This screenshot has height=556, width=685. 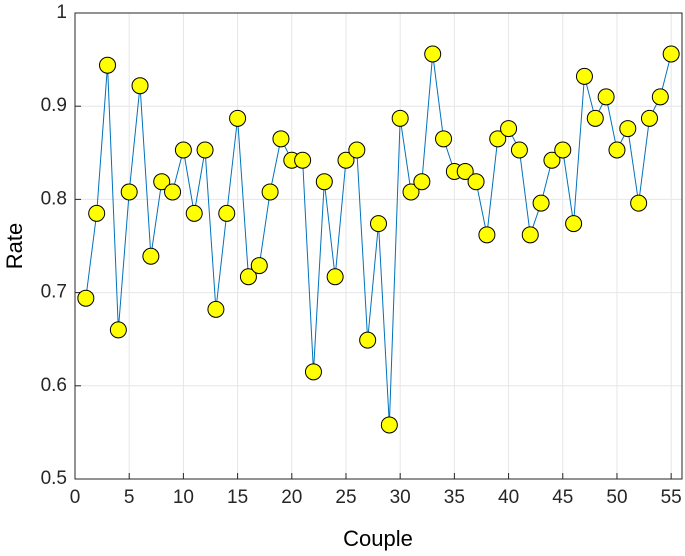 I want to click on y-axis-label: Rate, so click(x=14, y=246).